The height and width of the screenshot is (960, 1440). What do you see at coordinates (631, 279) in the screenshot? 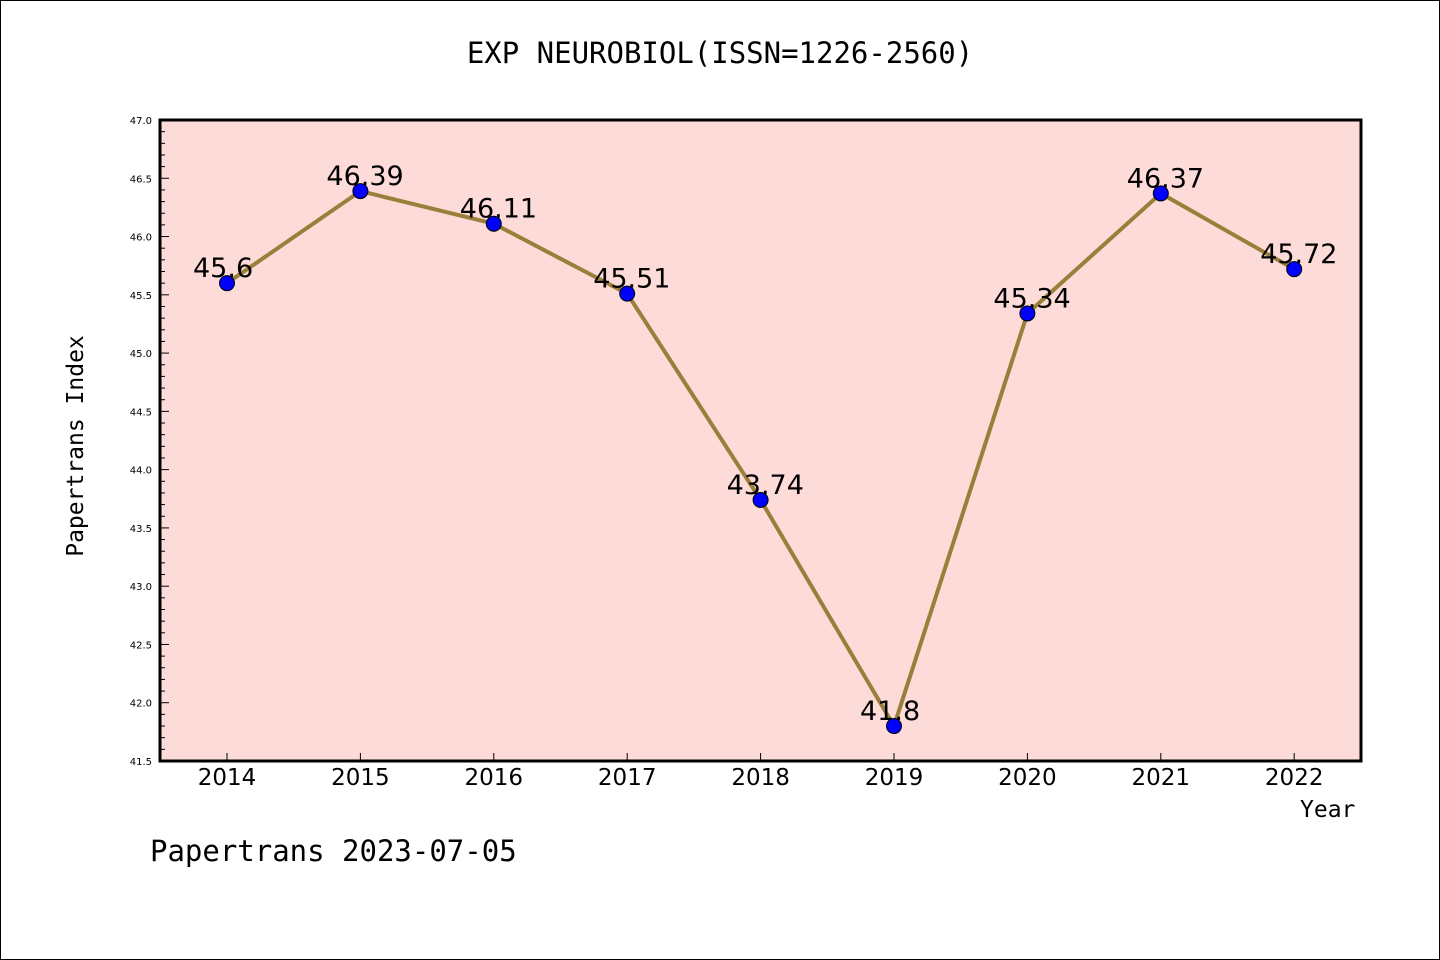
I see `data-label: 45.51` at bounding box center [631, 279].